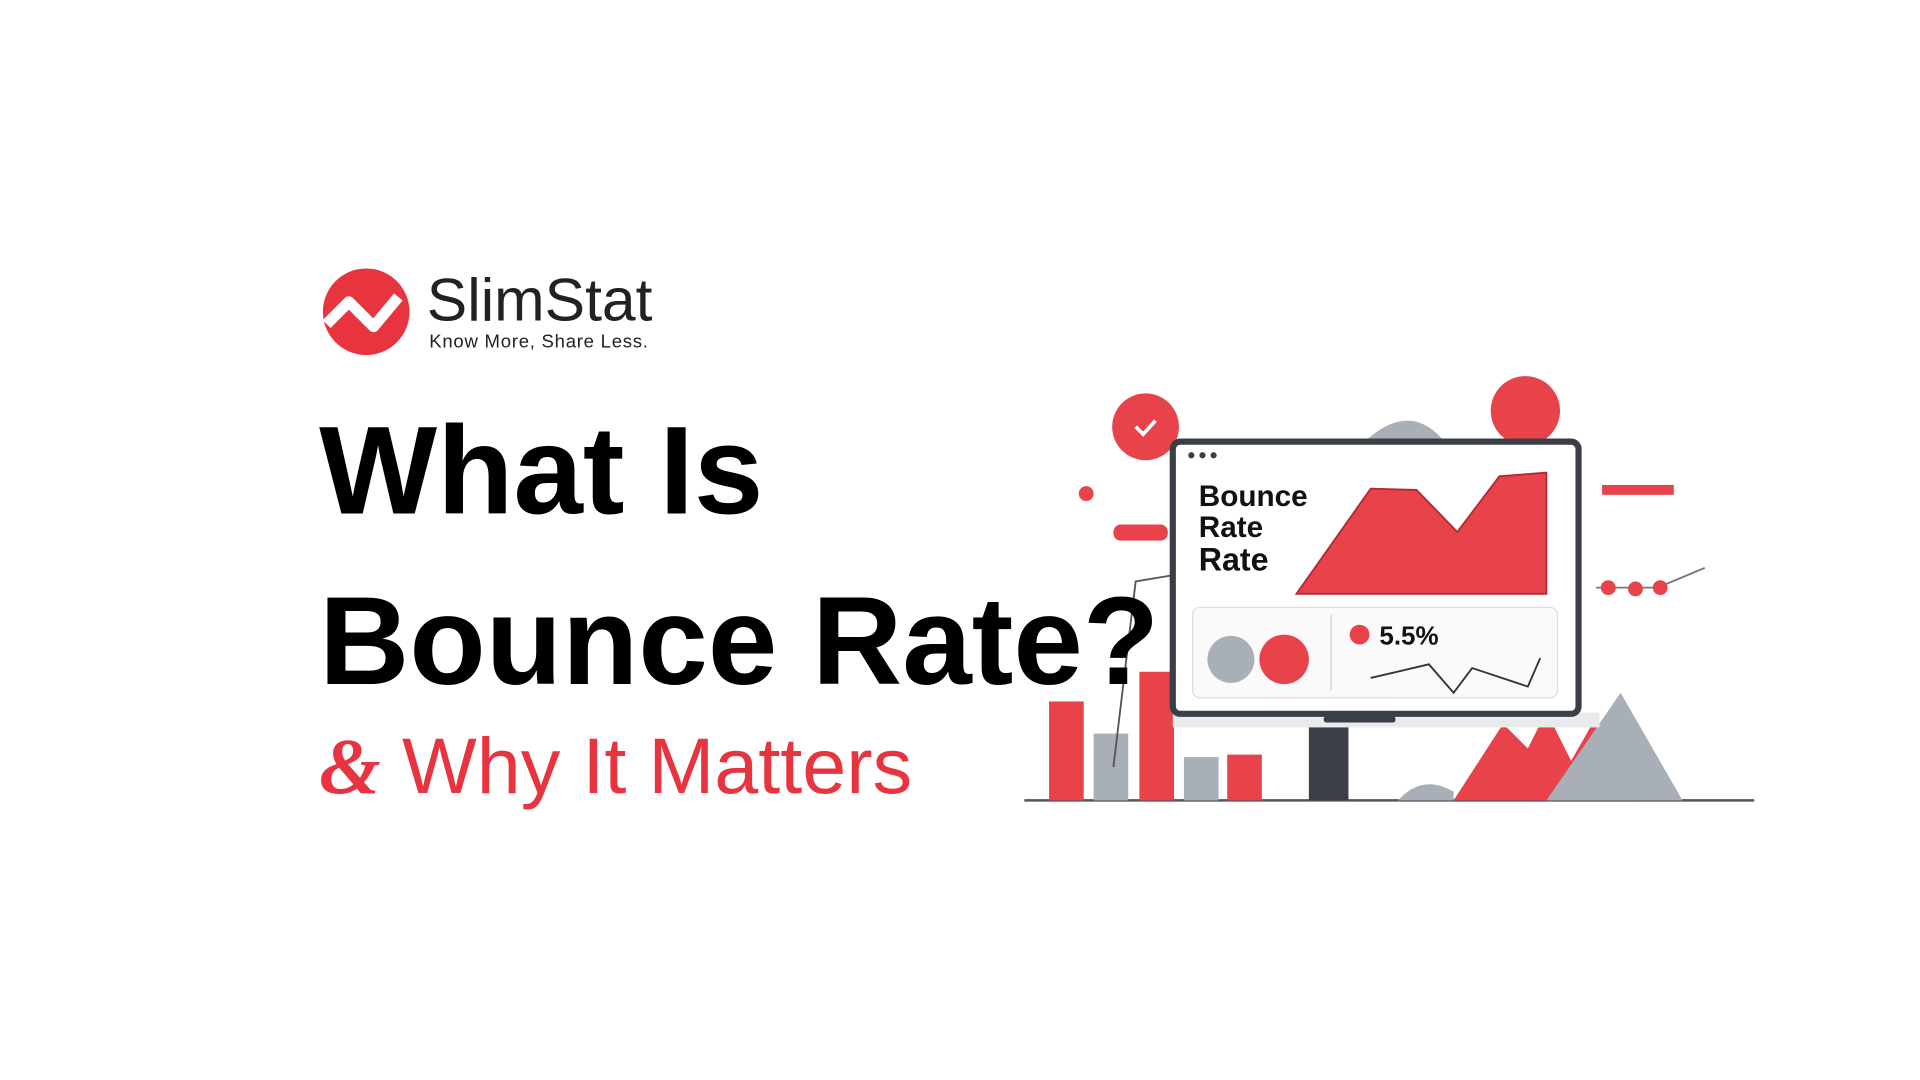 This screenshot has width=1920, height=1080. I want to click on heading: What Is, so click(541, 470).